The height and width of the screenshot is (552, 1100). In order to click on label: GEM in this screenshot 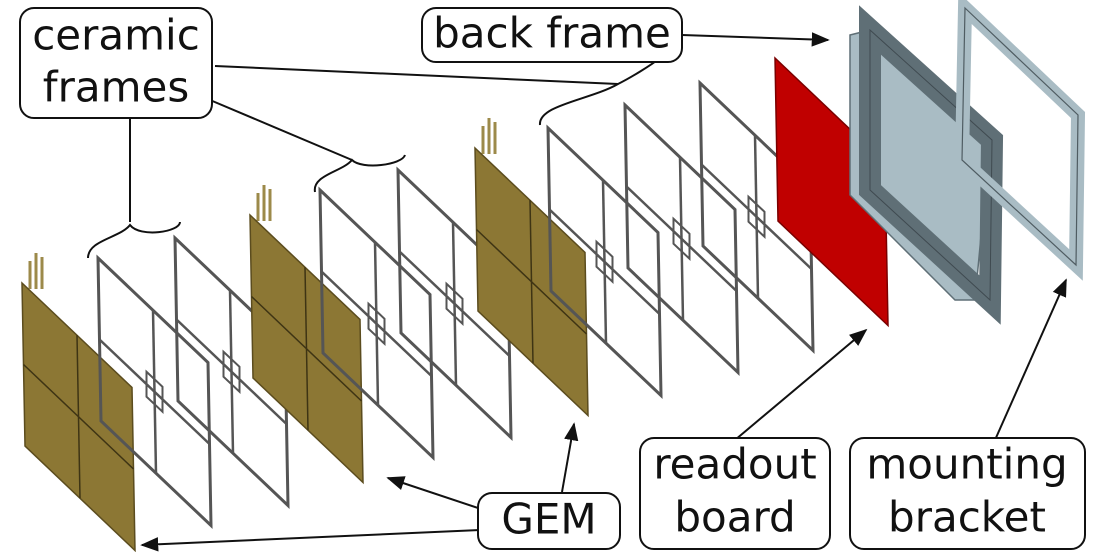, I will do `click(548, 519)`.